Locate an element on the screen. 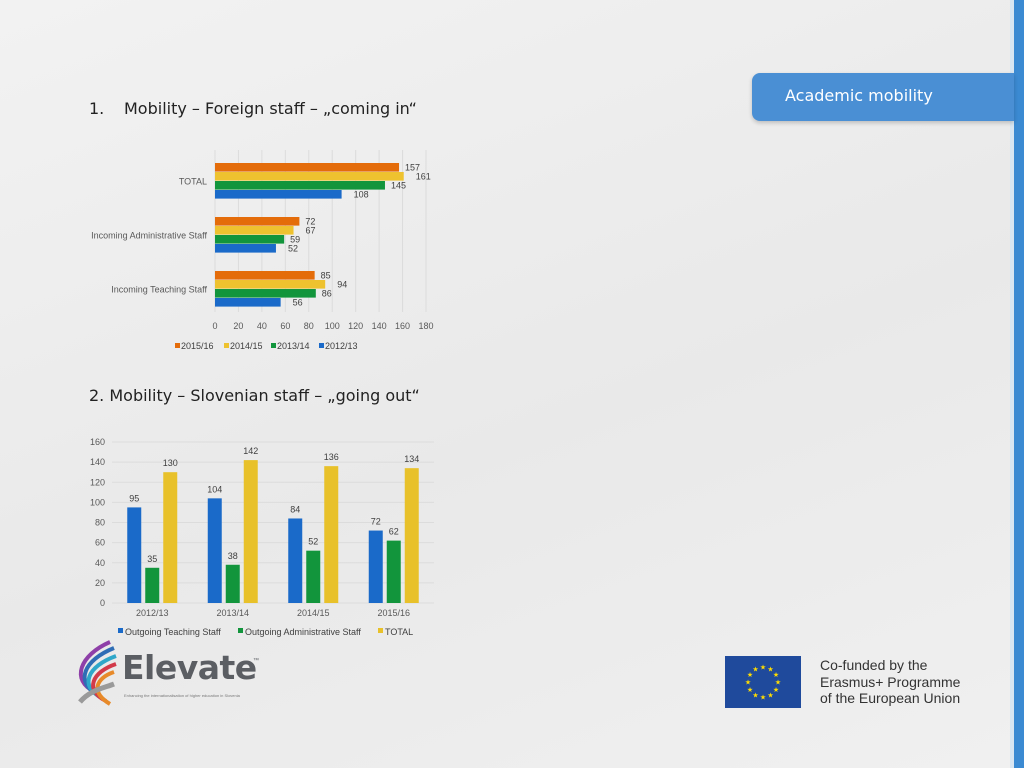 The image size is (1024, 768). legend-label: Outgoing Administrative Staff is located at coordinates (303, 632).